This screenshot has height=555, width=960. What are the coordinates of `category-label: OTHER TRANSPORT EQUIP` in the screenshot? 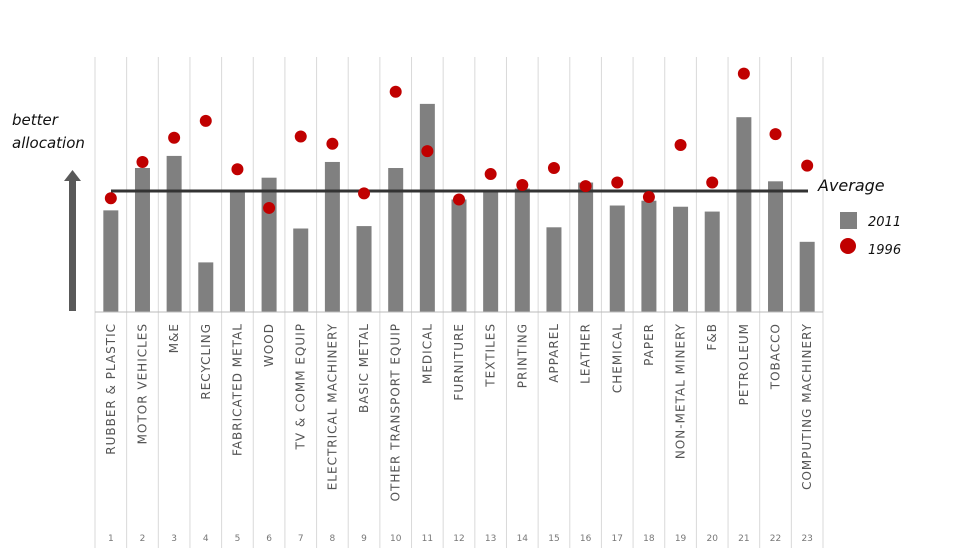 It's located at (396, 412).